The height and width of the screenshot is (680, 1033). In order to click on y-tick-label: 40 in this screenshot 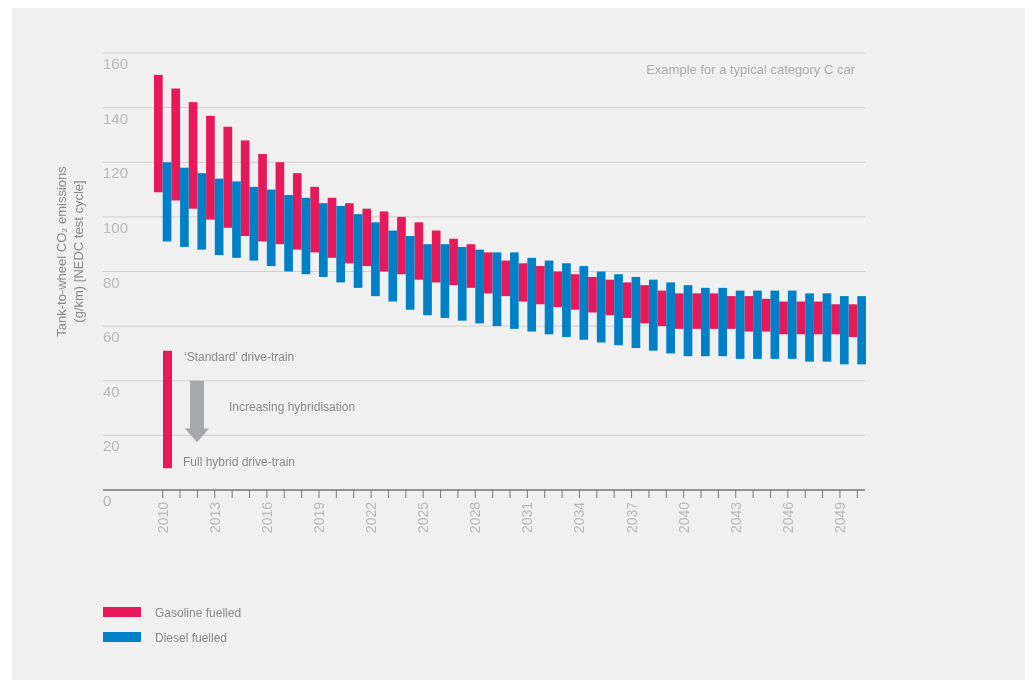, I will do `click(111, 391)`.